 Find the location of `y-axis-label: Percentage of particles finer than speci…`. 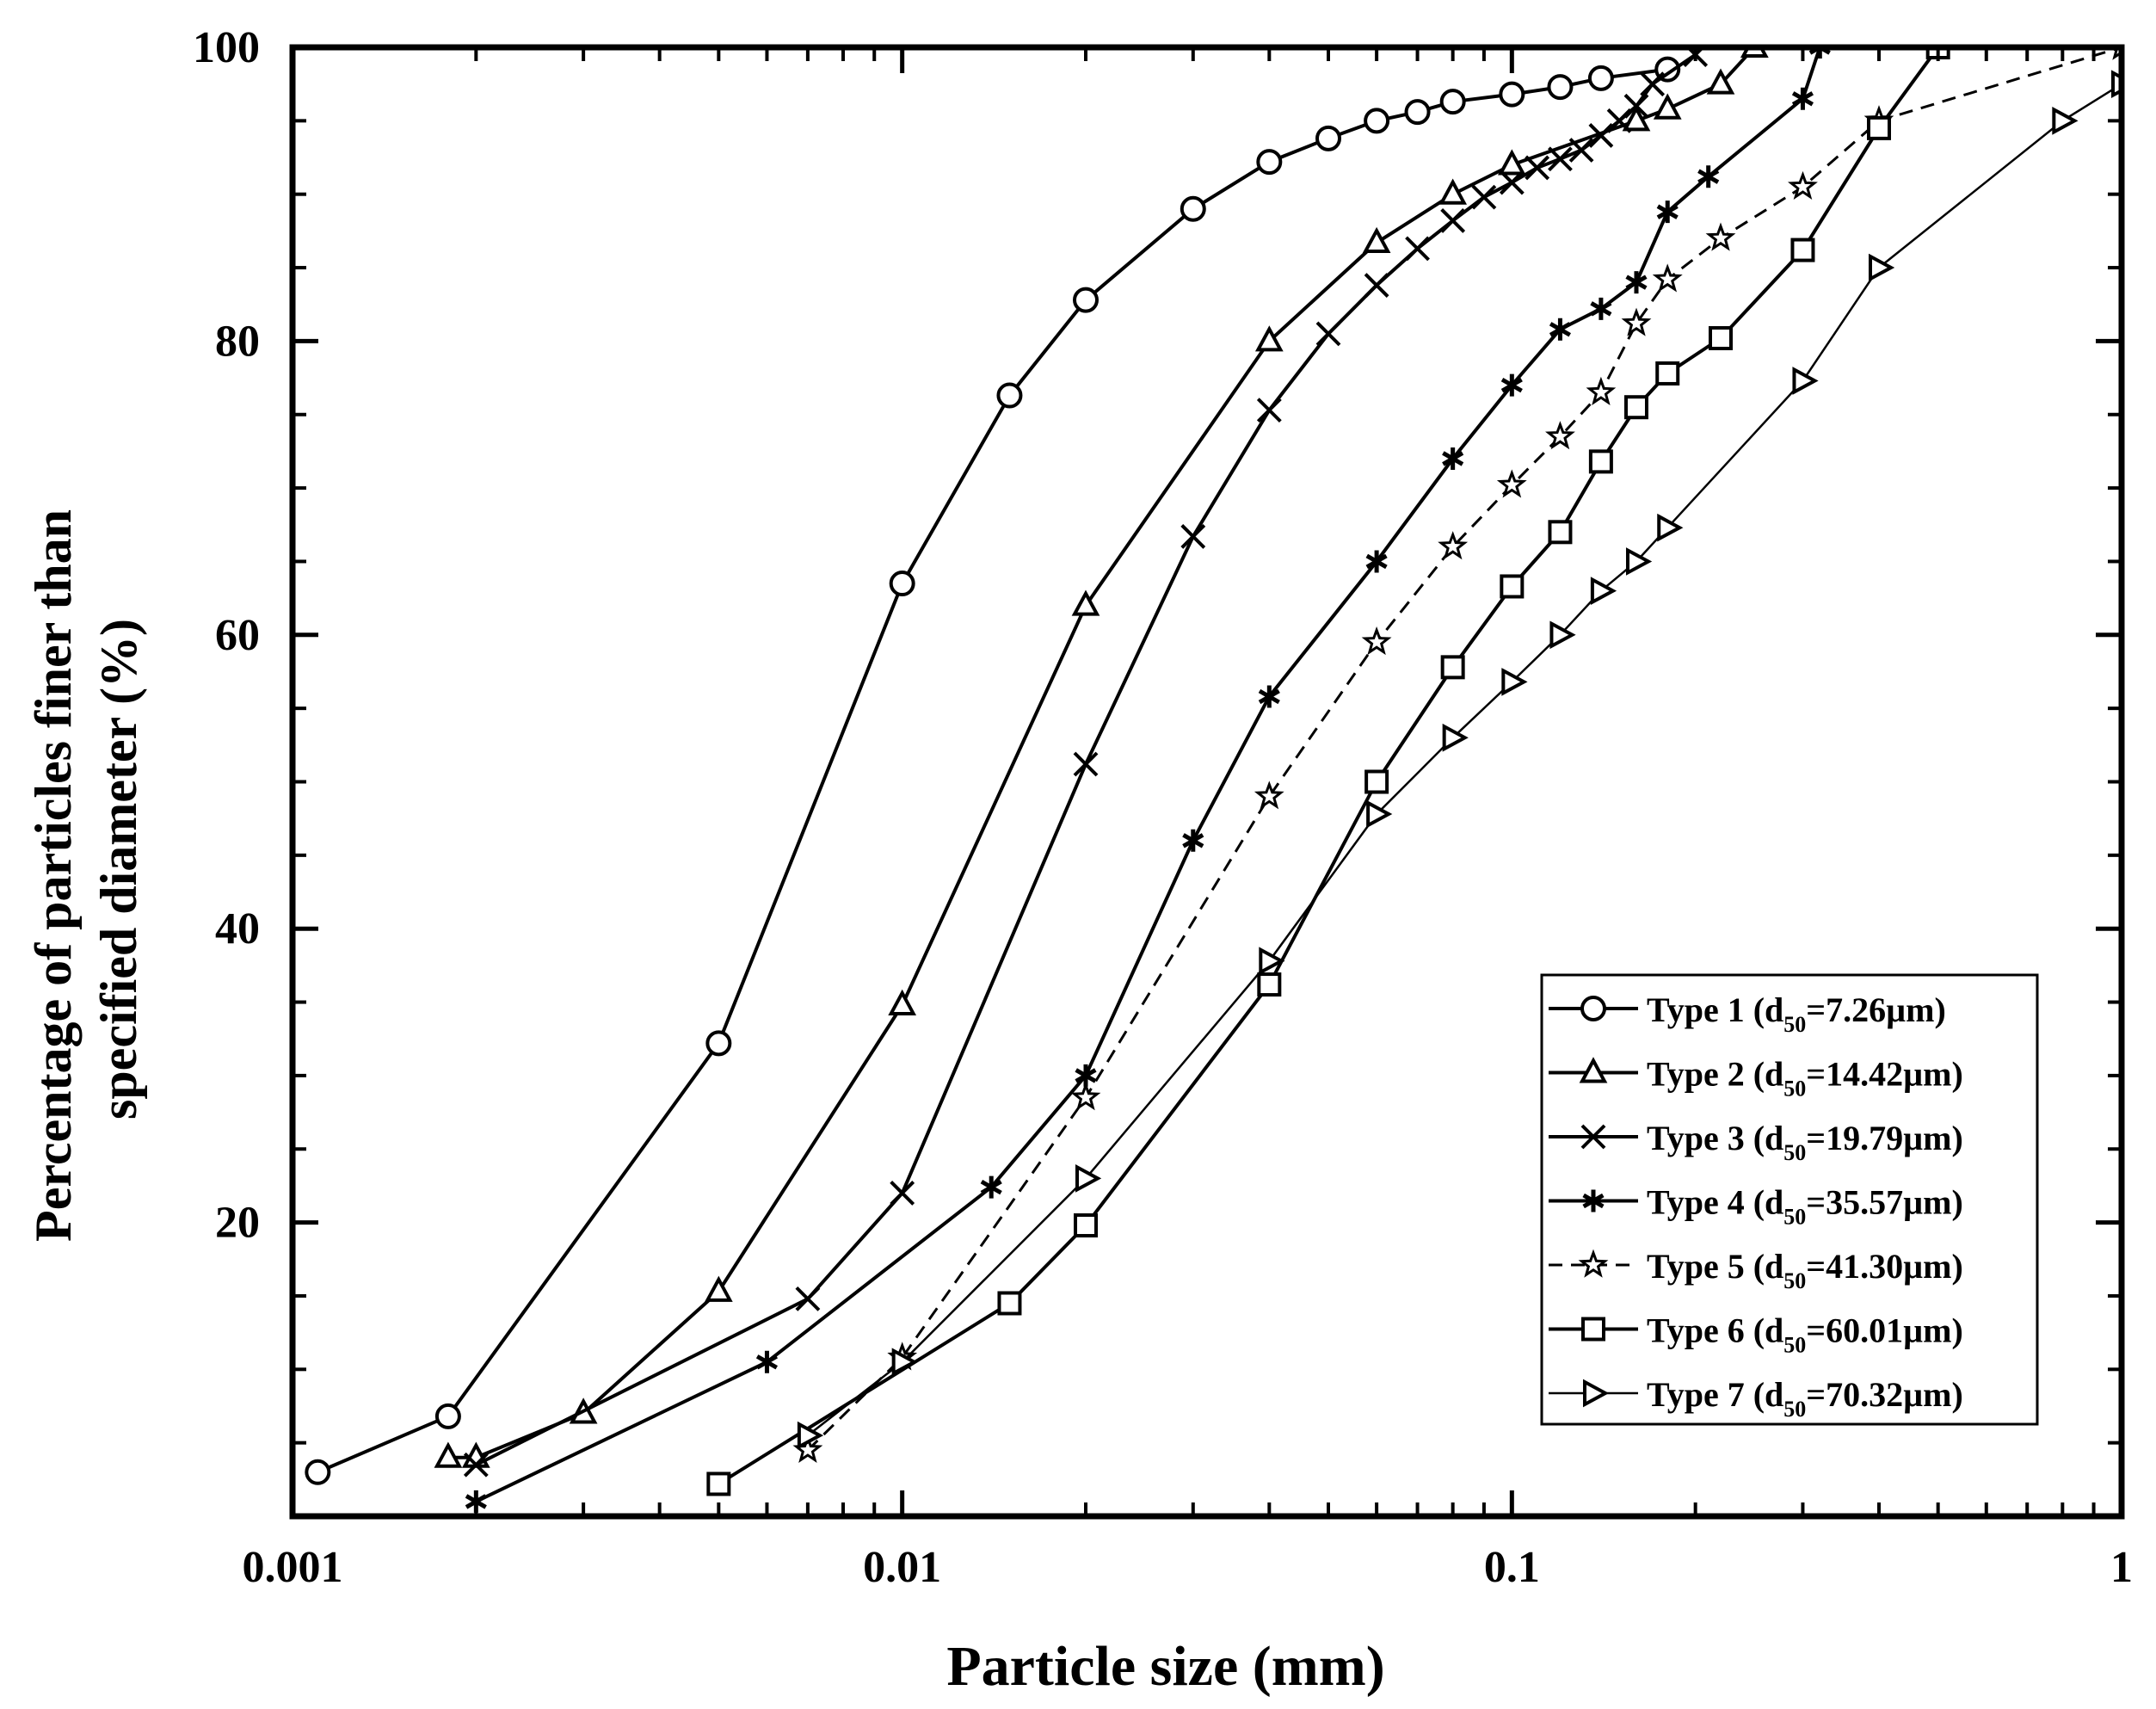

y-axis-label: Percentage of particles finer than speci… is located at coordinates (86, 869).